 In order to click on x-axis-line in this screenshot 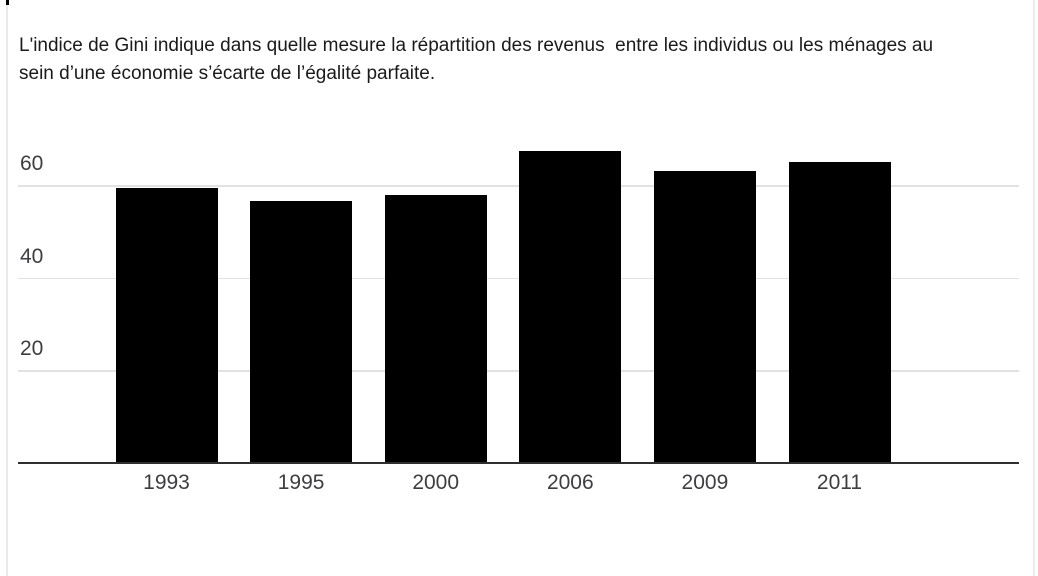, I will do `click(518, 463)`.